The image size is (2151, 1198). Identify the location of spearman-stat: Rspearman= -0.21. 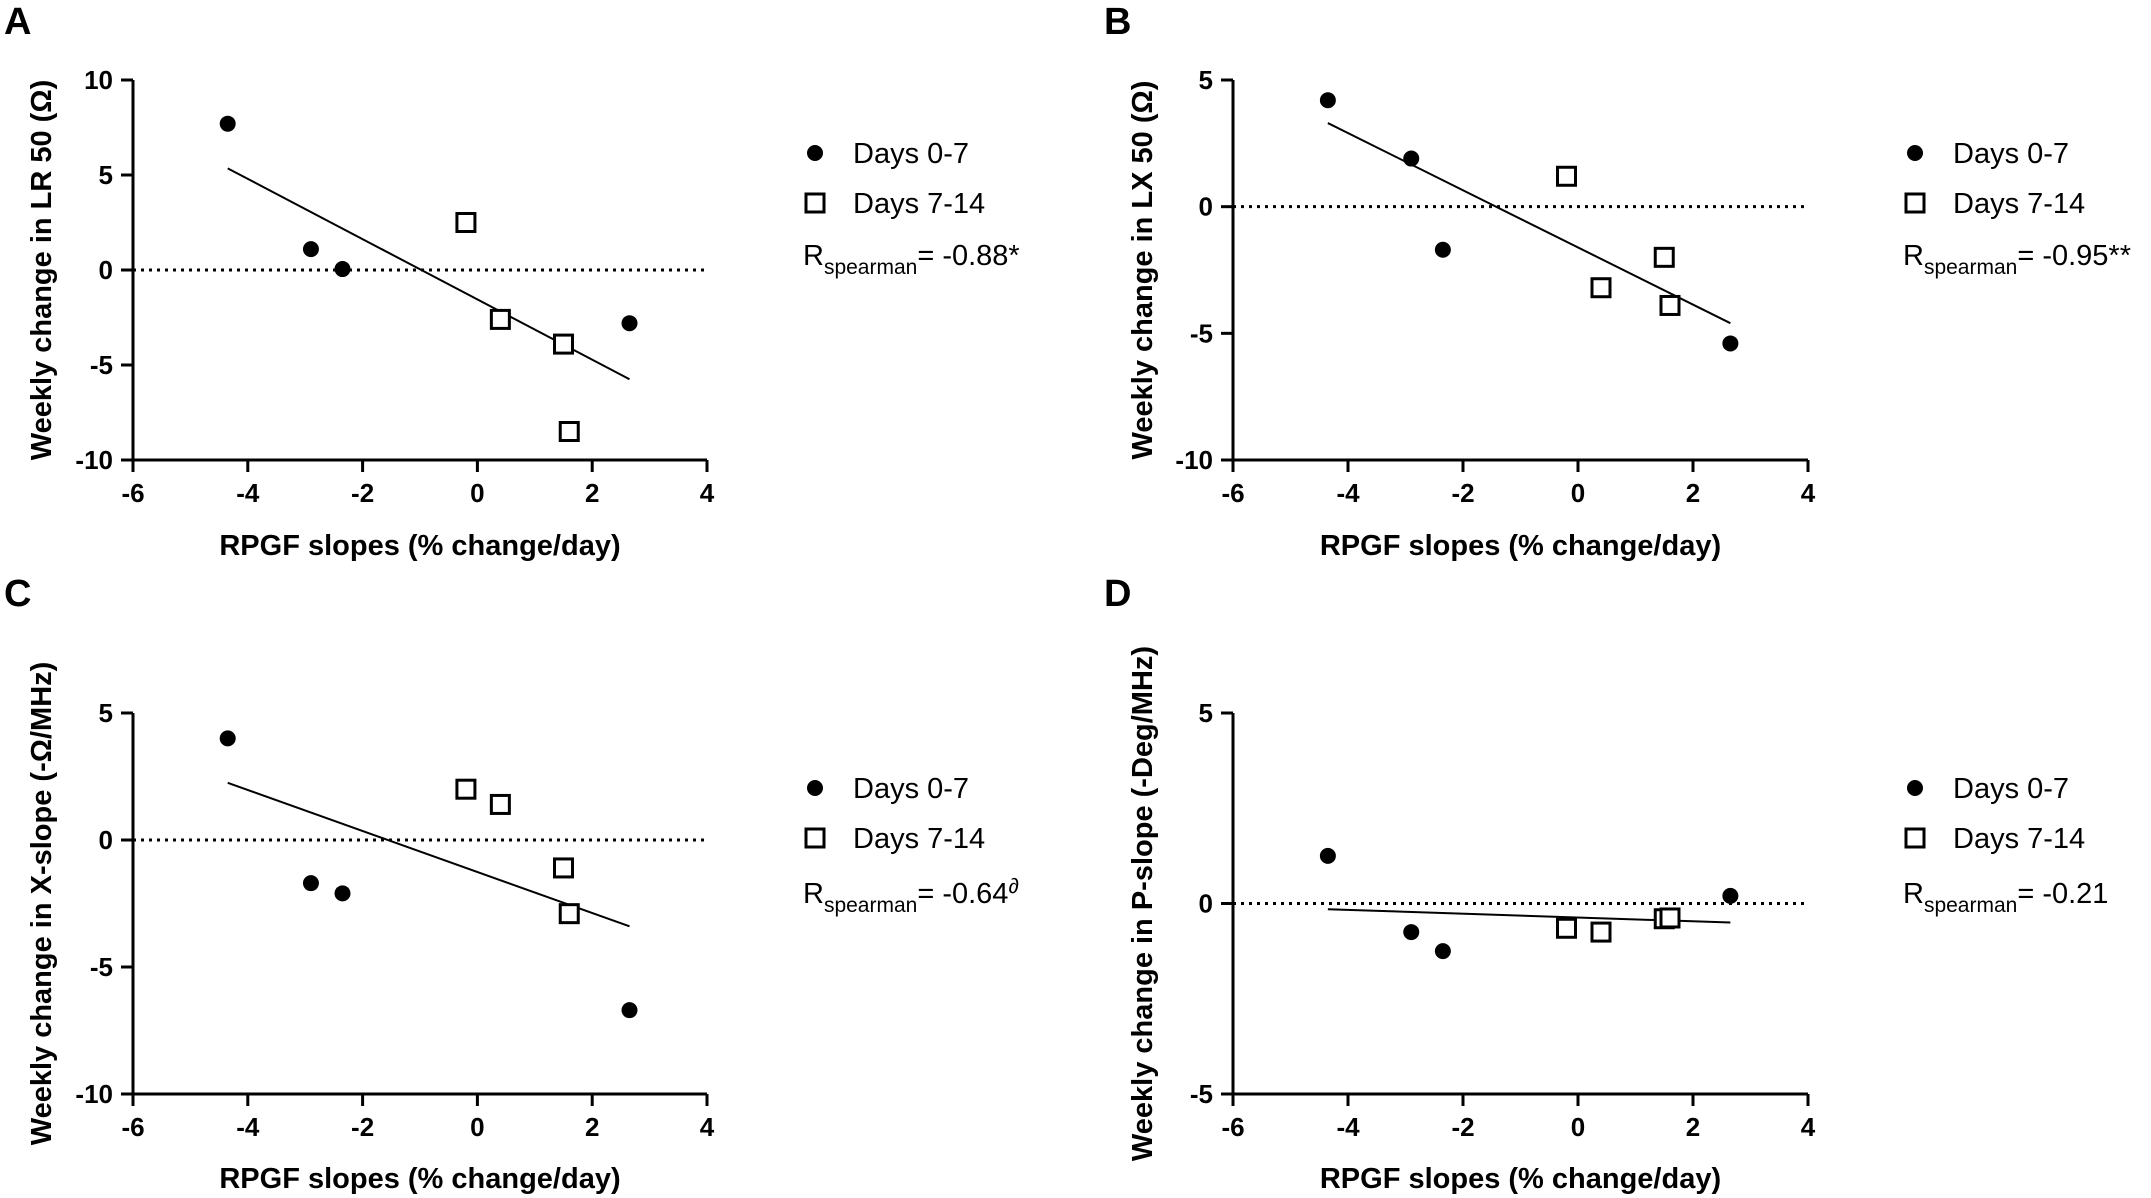
(2005, 897).